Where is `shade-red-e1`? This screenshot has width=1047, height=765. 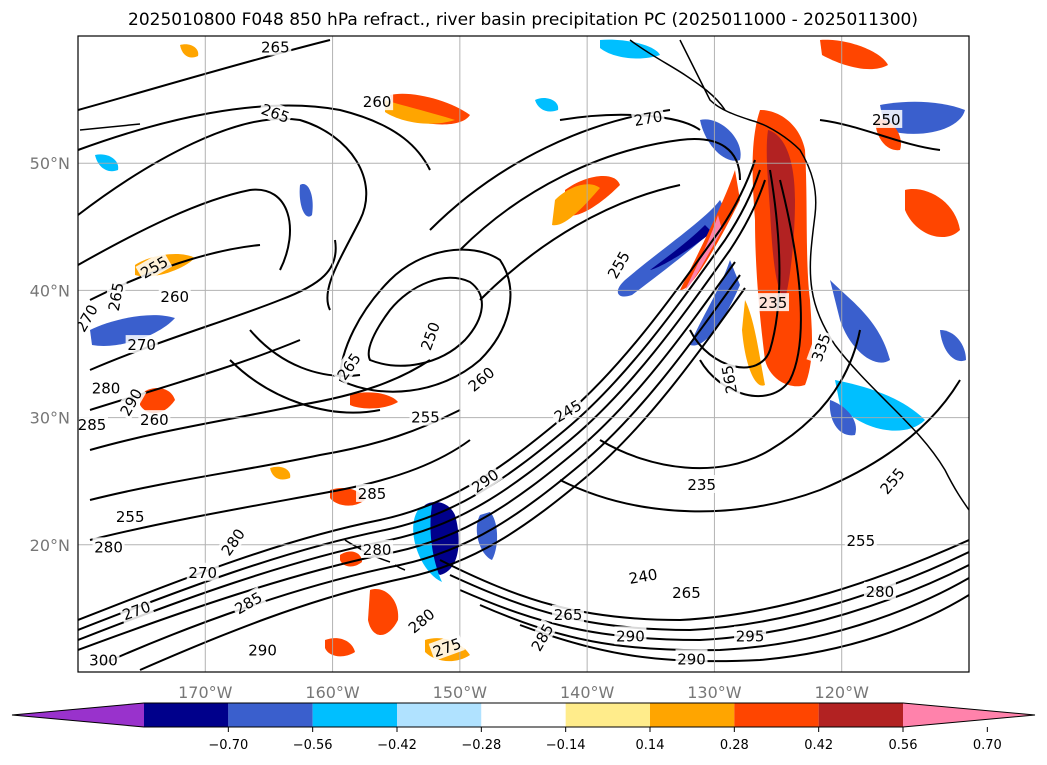
shade-red-e1 is located at coordinates (932, 213).